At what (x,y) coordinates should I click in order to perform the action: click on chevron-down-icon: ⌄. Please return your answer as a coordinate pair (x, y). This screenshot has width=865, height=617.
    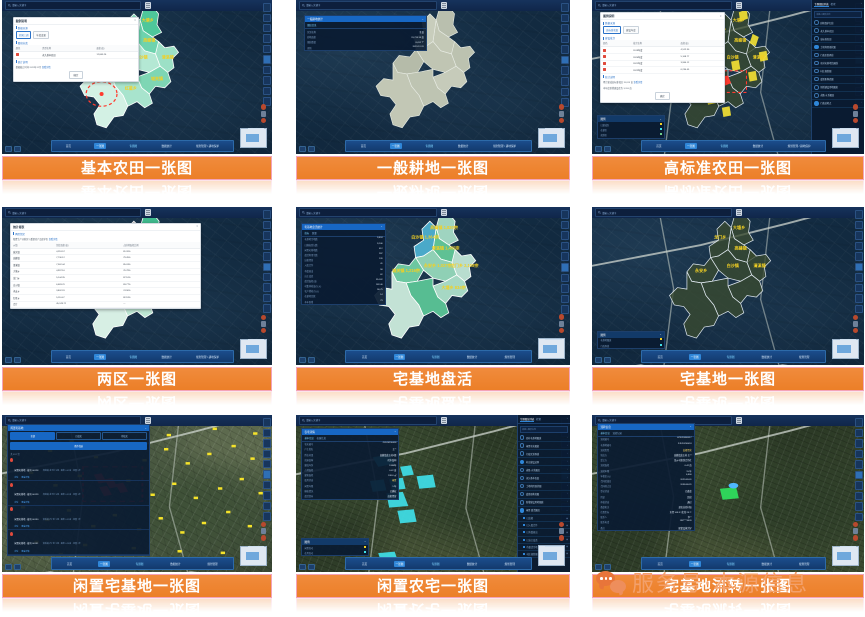
    Looking at the image, I should click on (381, 227).